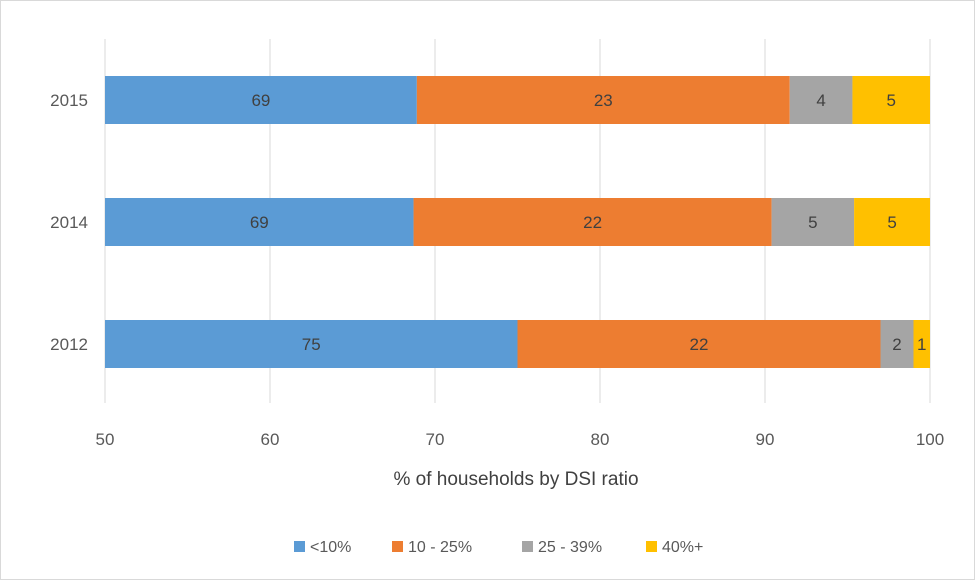 This screenshot has width=975, height=584. What do you see at coordinates (69, 100) in the screenshot?
I see `category-label: 2015` at bounding box center [69, 100].